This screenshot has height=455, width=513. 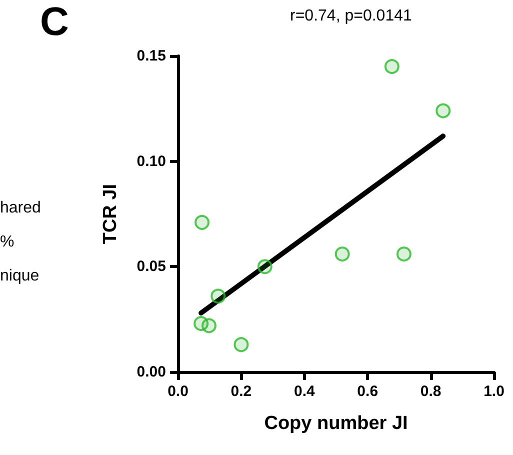 What do you see at coordinates (151, 267) in the screenshot?
I see `y-tick-label: 0.05` at bounding box center [151, 267].